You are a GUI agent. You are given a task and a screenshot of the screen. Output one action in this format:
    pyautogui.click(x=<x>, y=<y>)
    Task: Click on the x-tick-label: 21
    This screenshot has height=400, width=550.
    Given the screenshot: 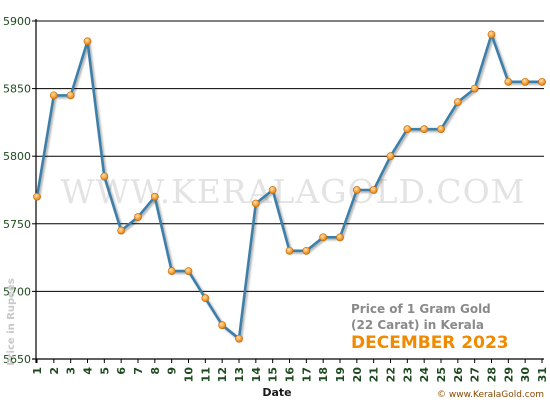 What is the action you would take?
    pyautogui.click(x=374, y=374)
    